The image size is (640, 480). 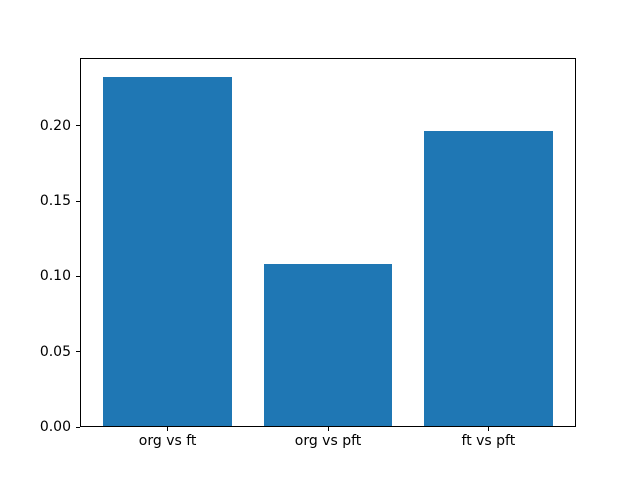 I want to click on bar-org-vs-pft, so click(x=328, y=345).